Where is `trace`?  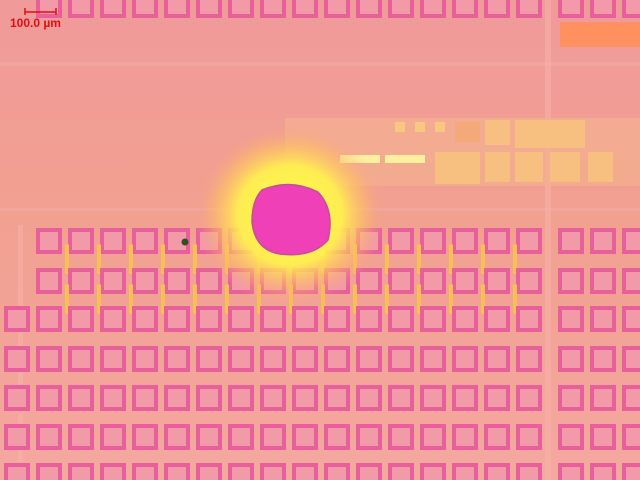
trace is located at coordinates (320, 64).